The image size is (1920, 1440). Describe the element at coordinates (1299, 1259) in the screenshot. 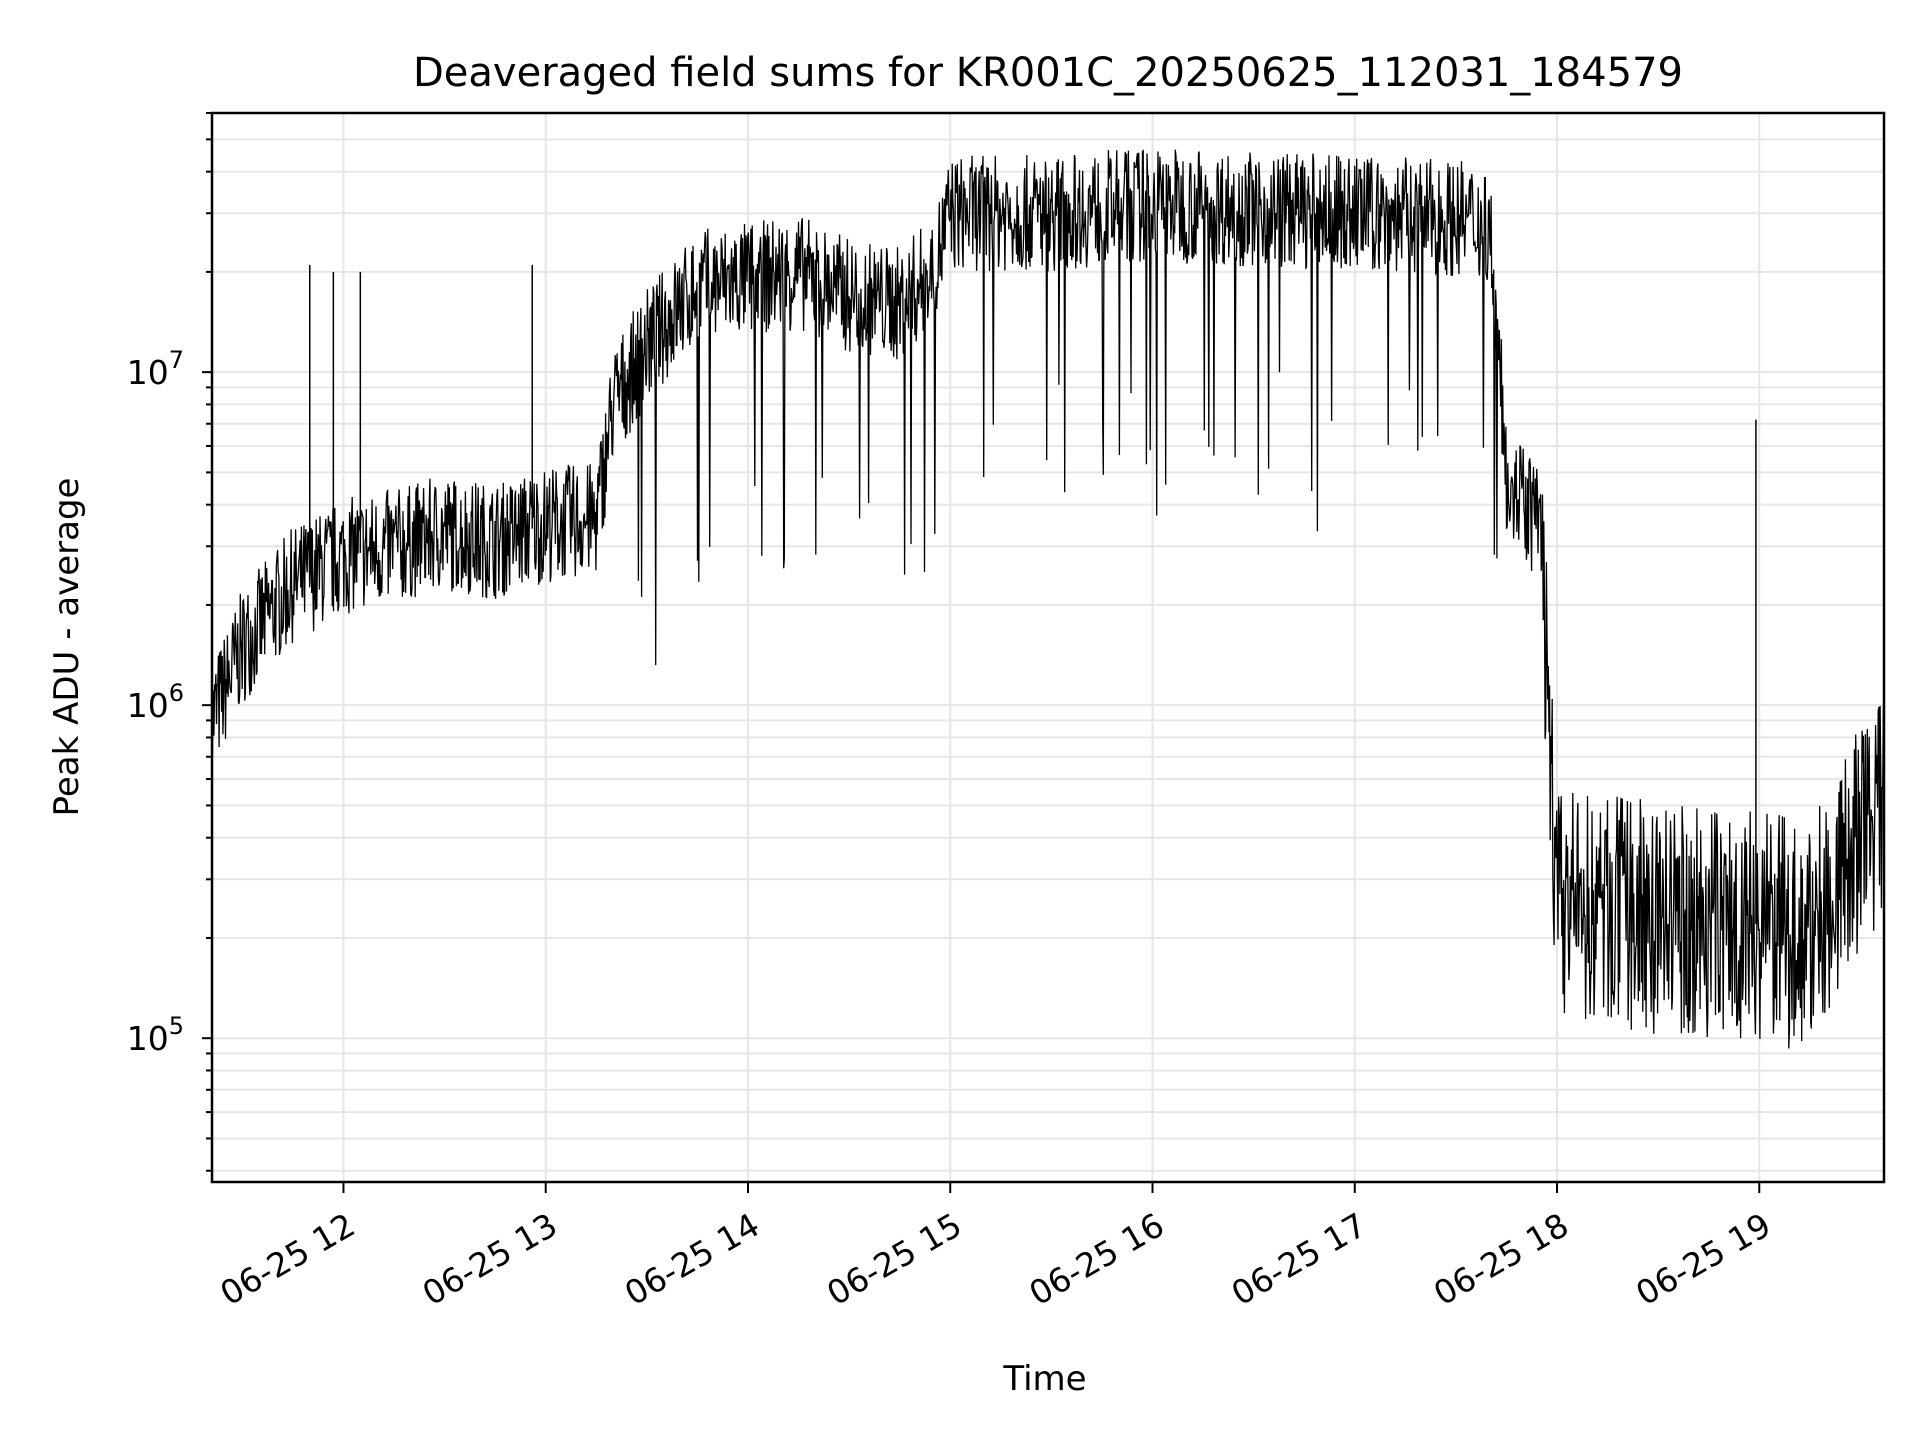

I see `x-tick-label: 06-25 17` at that location.